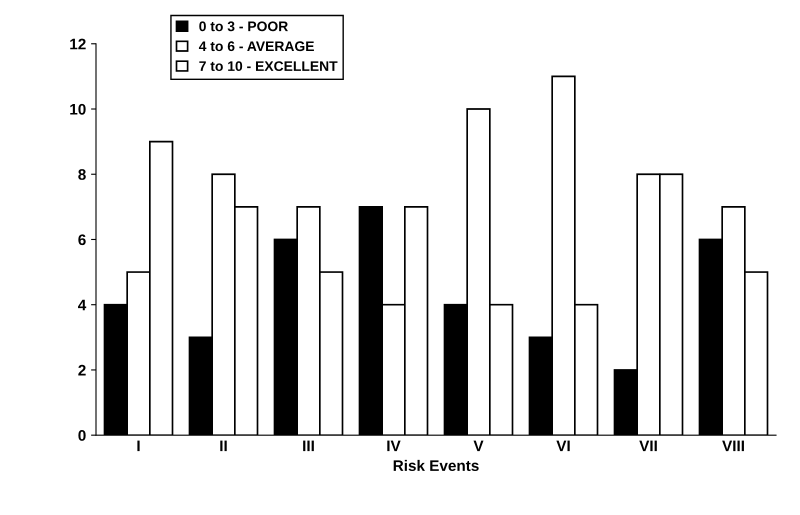 This screenshot has width=800, height=515. What do you see at coordinates (648, 446) in the screenshot?
I see `x-tick-label: VII` at bounding box center [648, 446].